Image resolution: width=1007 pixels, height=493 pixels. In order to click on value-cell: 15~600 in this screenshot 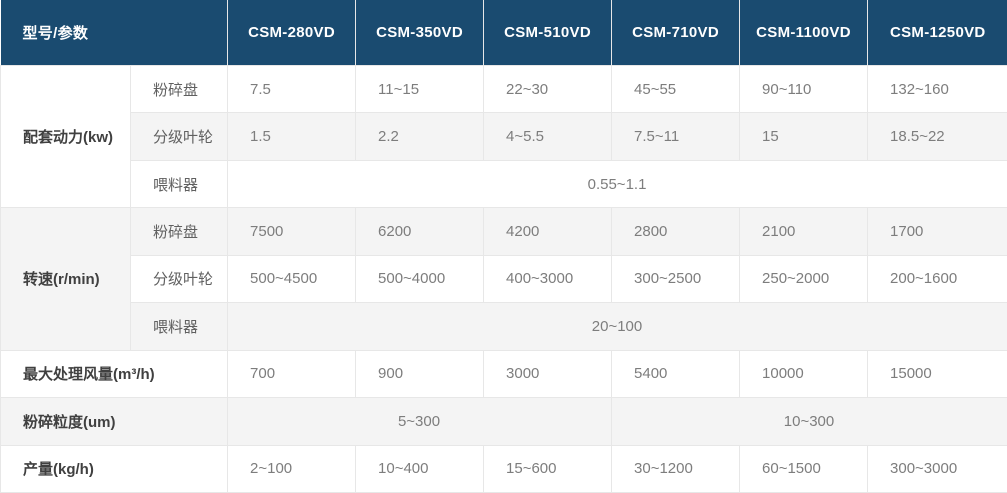, I will do `click(548, 468)`.